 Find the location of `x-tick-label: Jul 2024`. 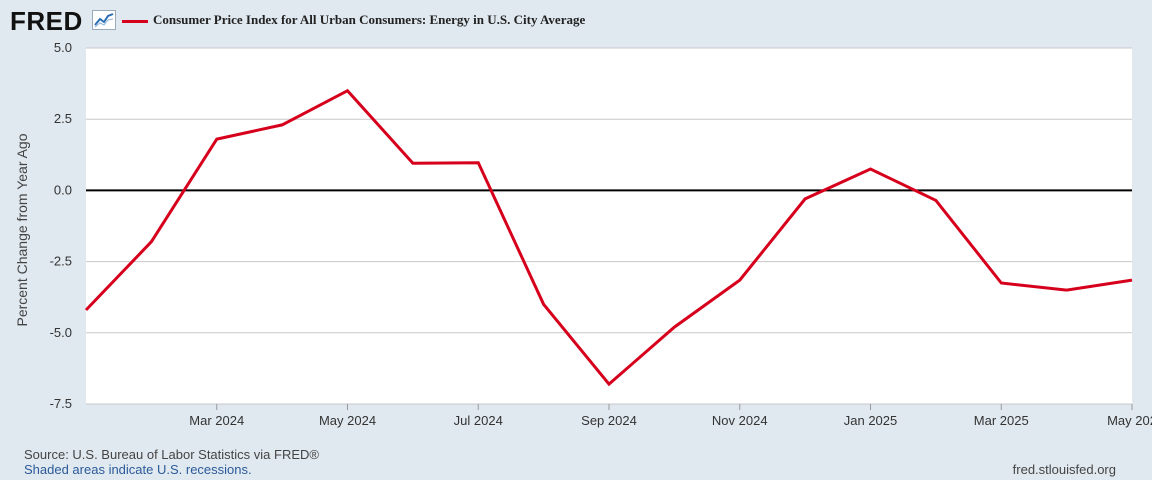

x-tick-label: Jul 2024 is located at coordinates (478, 420).